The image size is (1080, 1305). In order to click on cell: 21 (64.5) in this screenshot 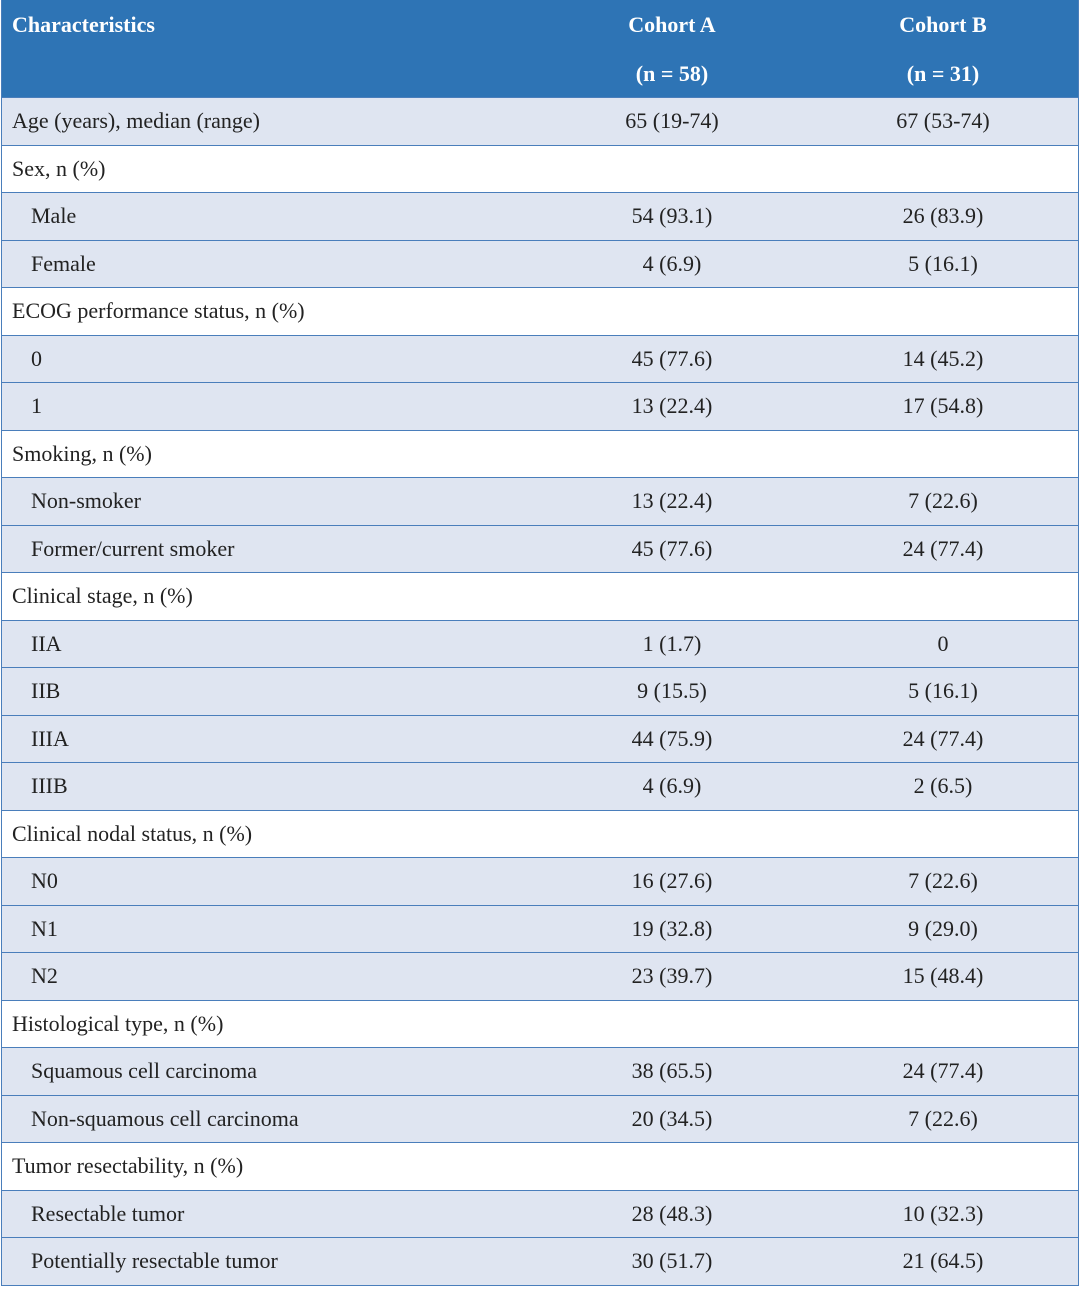, I will do `click(943, 1260)`.